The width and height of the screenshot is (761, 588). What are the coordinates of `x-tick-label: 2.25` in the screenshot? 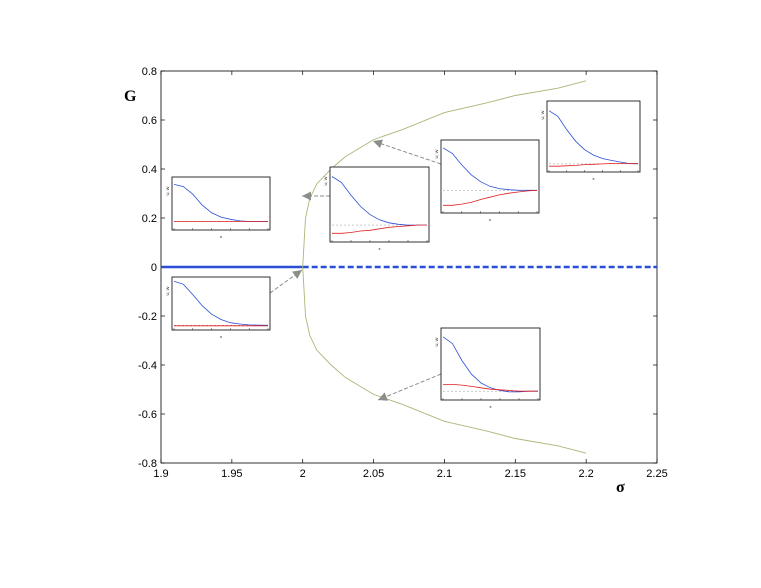 It's located at (656, 474).